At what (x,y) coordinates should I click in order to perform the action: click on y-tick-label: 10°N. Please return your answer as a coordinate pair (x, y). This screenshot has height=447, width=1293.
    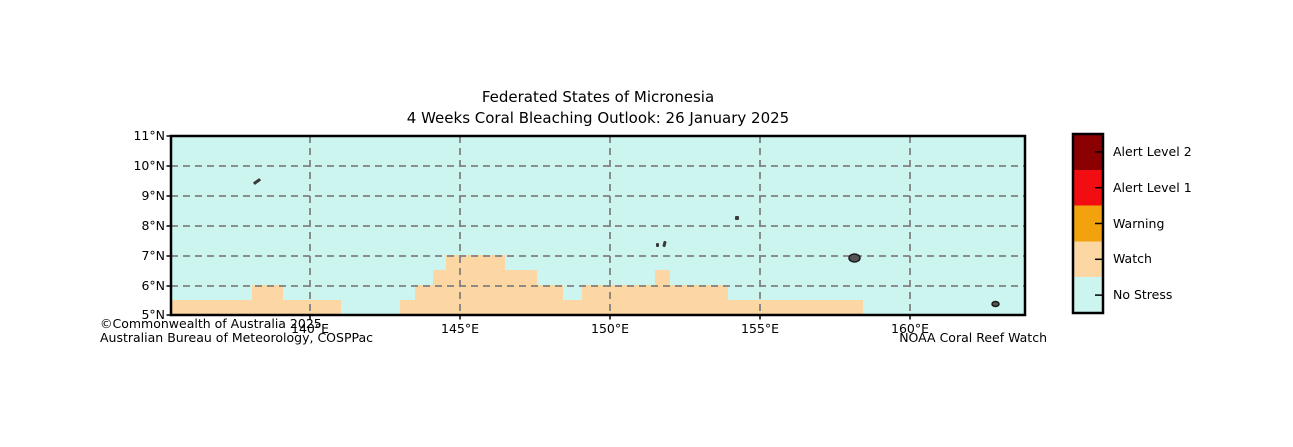
    Looking at the image, I should click on (149, 165).